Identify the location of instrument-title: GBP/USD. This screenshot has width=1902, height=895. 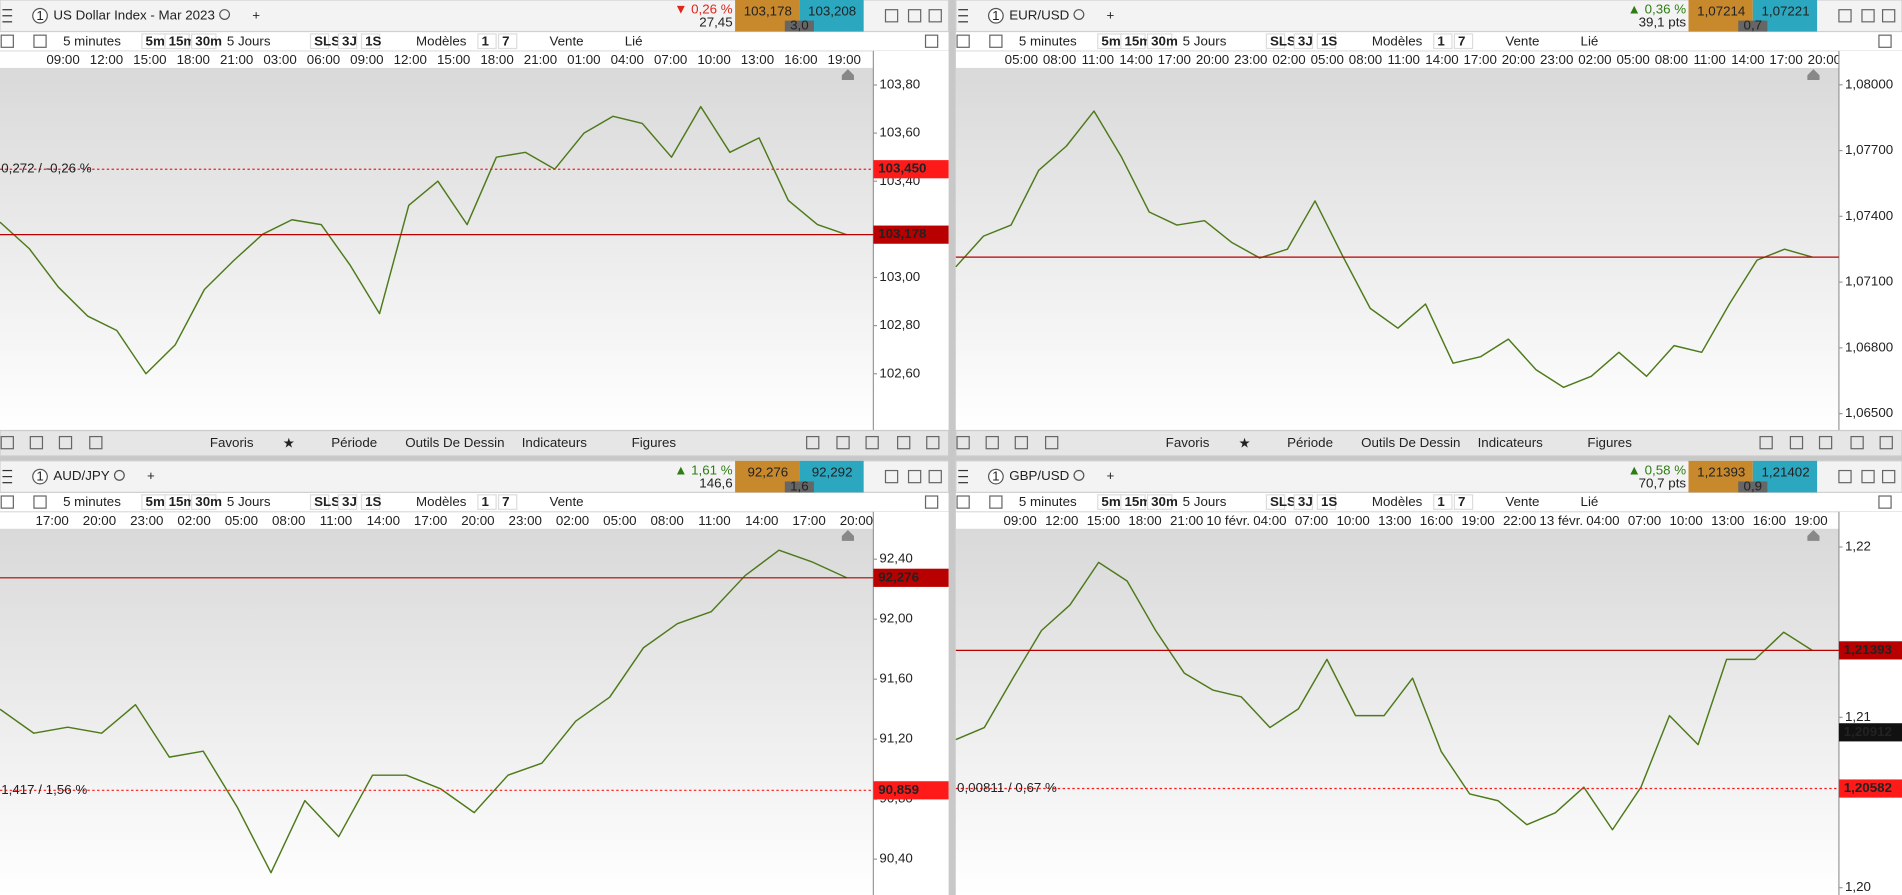
(1039, 475).